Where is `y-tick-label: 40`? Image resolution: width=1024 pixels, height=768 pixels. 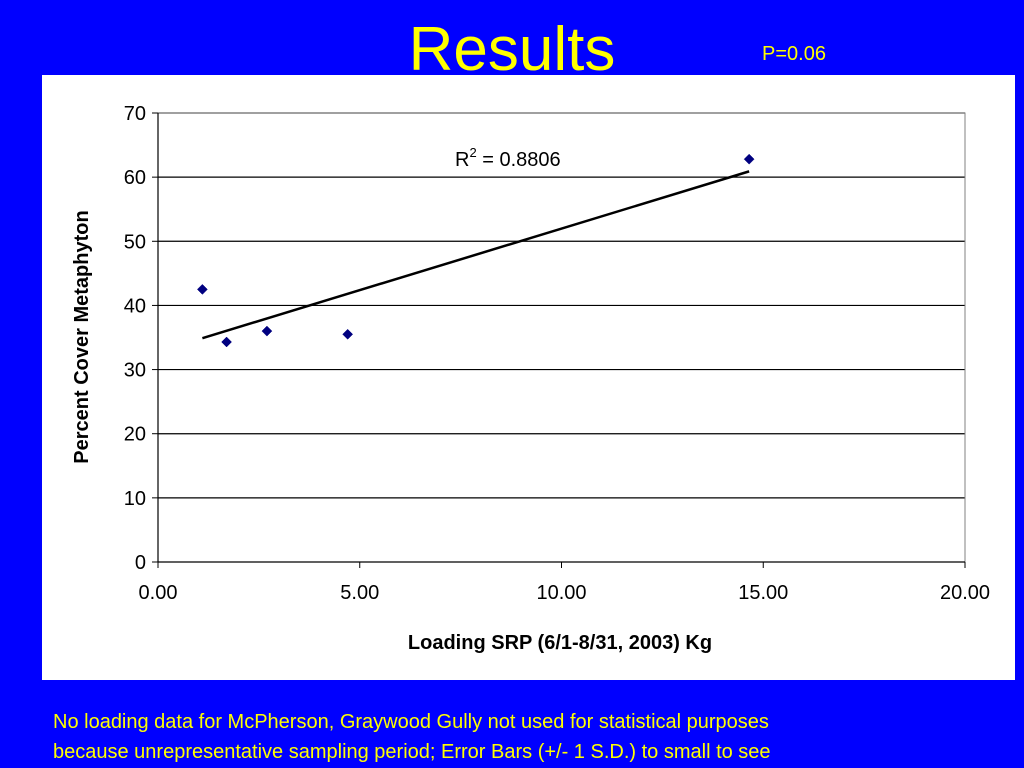 y-tick-label: 40 is located at coordinates (135, 306).